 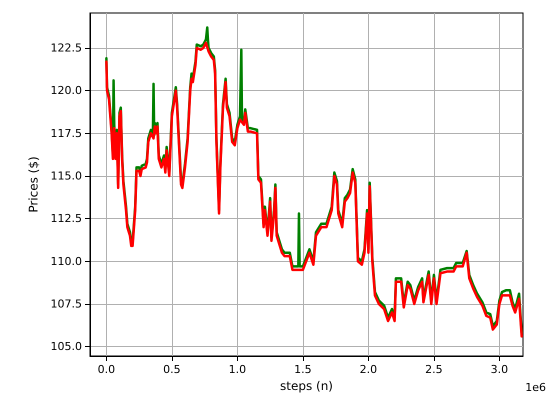 What do you see at coordinates (66, 347) in the screenshot?
I see `y-tick-label: 105.0` at bounding box center [66, 347].